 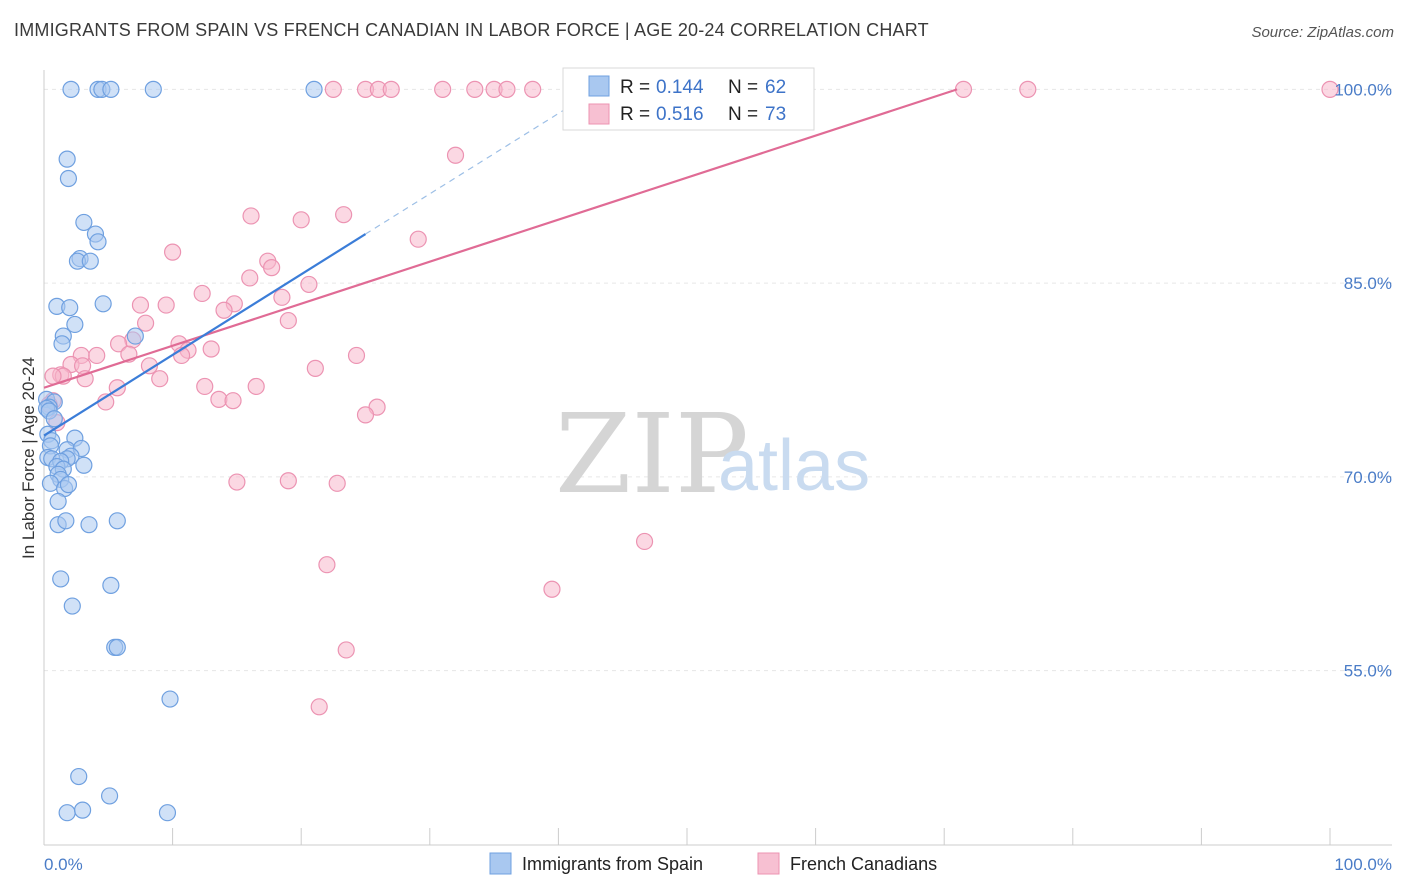 What do you see at coordinates (1368, 477) in the screenshot?
I see `y-tick-label: 70.0%` at bounding box center [1368, 477].